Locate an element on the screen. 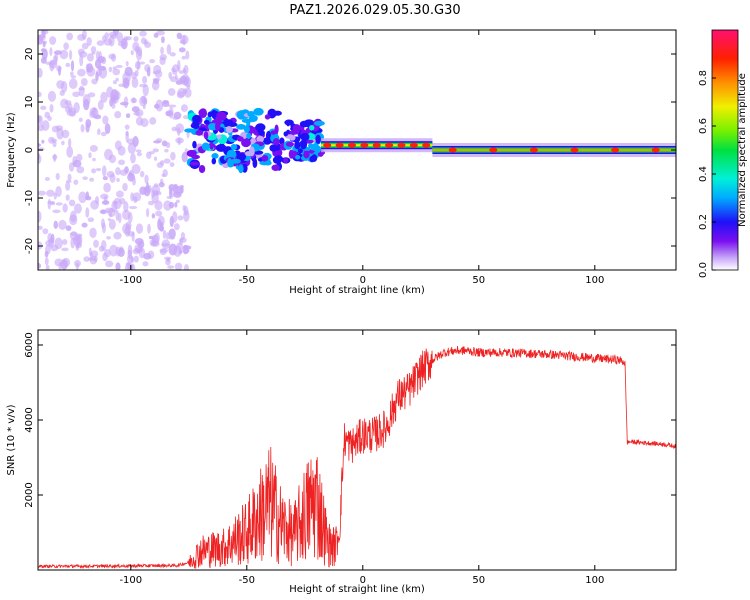  spectrogram-y-label: Frequency (Hz) is located at coordinates (11, 150).